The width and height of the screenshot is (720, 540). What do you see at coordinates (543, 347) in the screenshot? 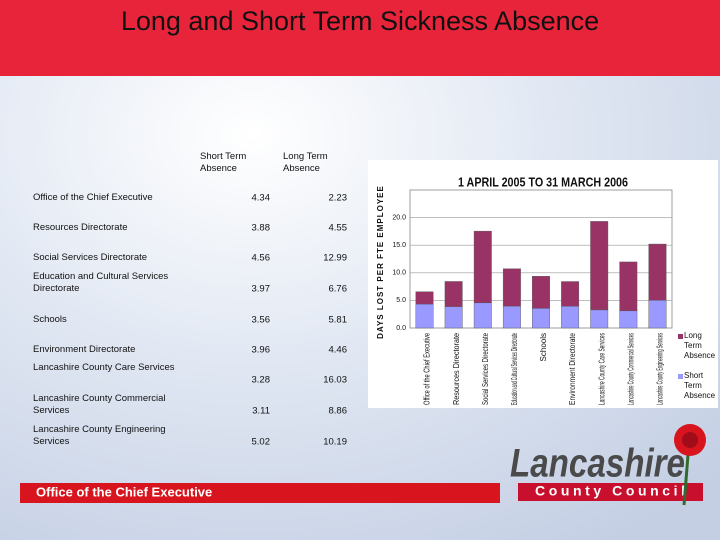
I see `x-tick-label: Schools` at bounding box center [543, 347].